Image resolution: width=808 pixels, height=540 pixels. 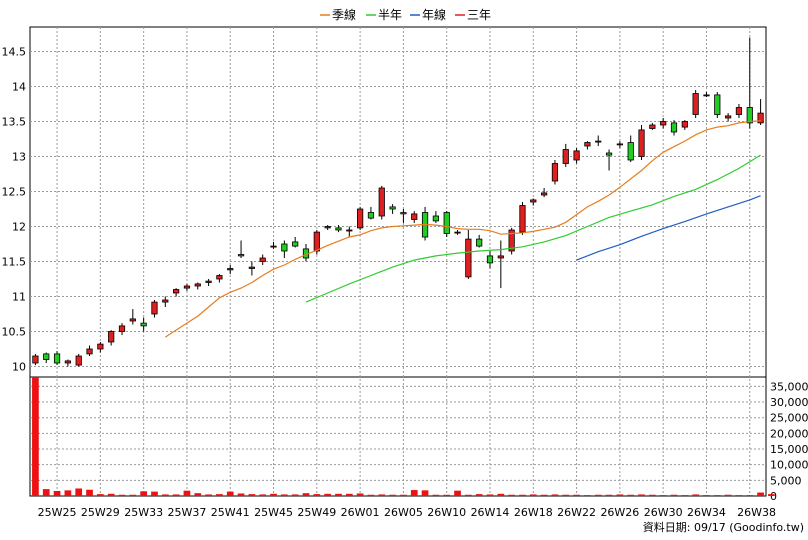 I want to click on ma-year-line, so click(x=668, y=228).